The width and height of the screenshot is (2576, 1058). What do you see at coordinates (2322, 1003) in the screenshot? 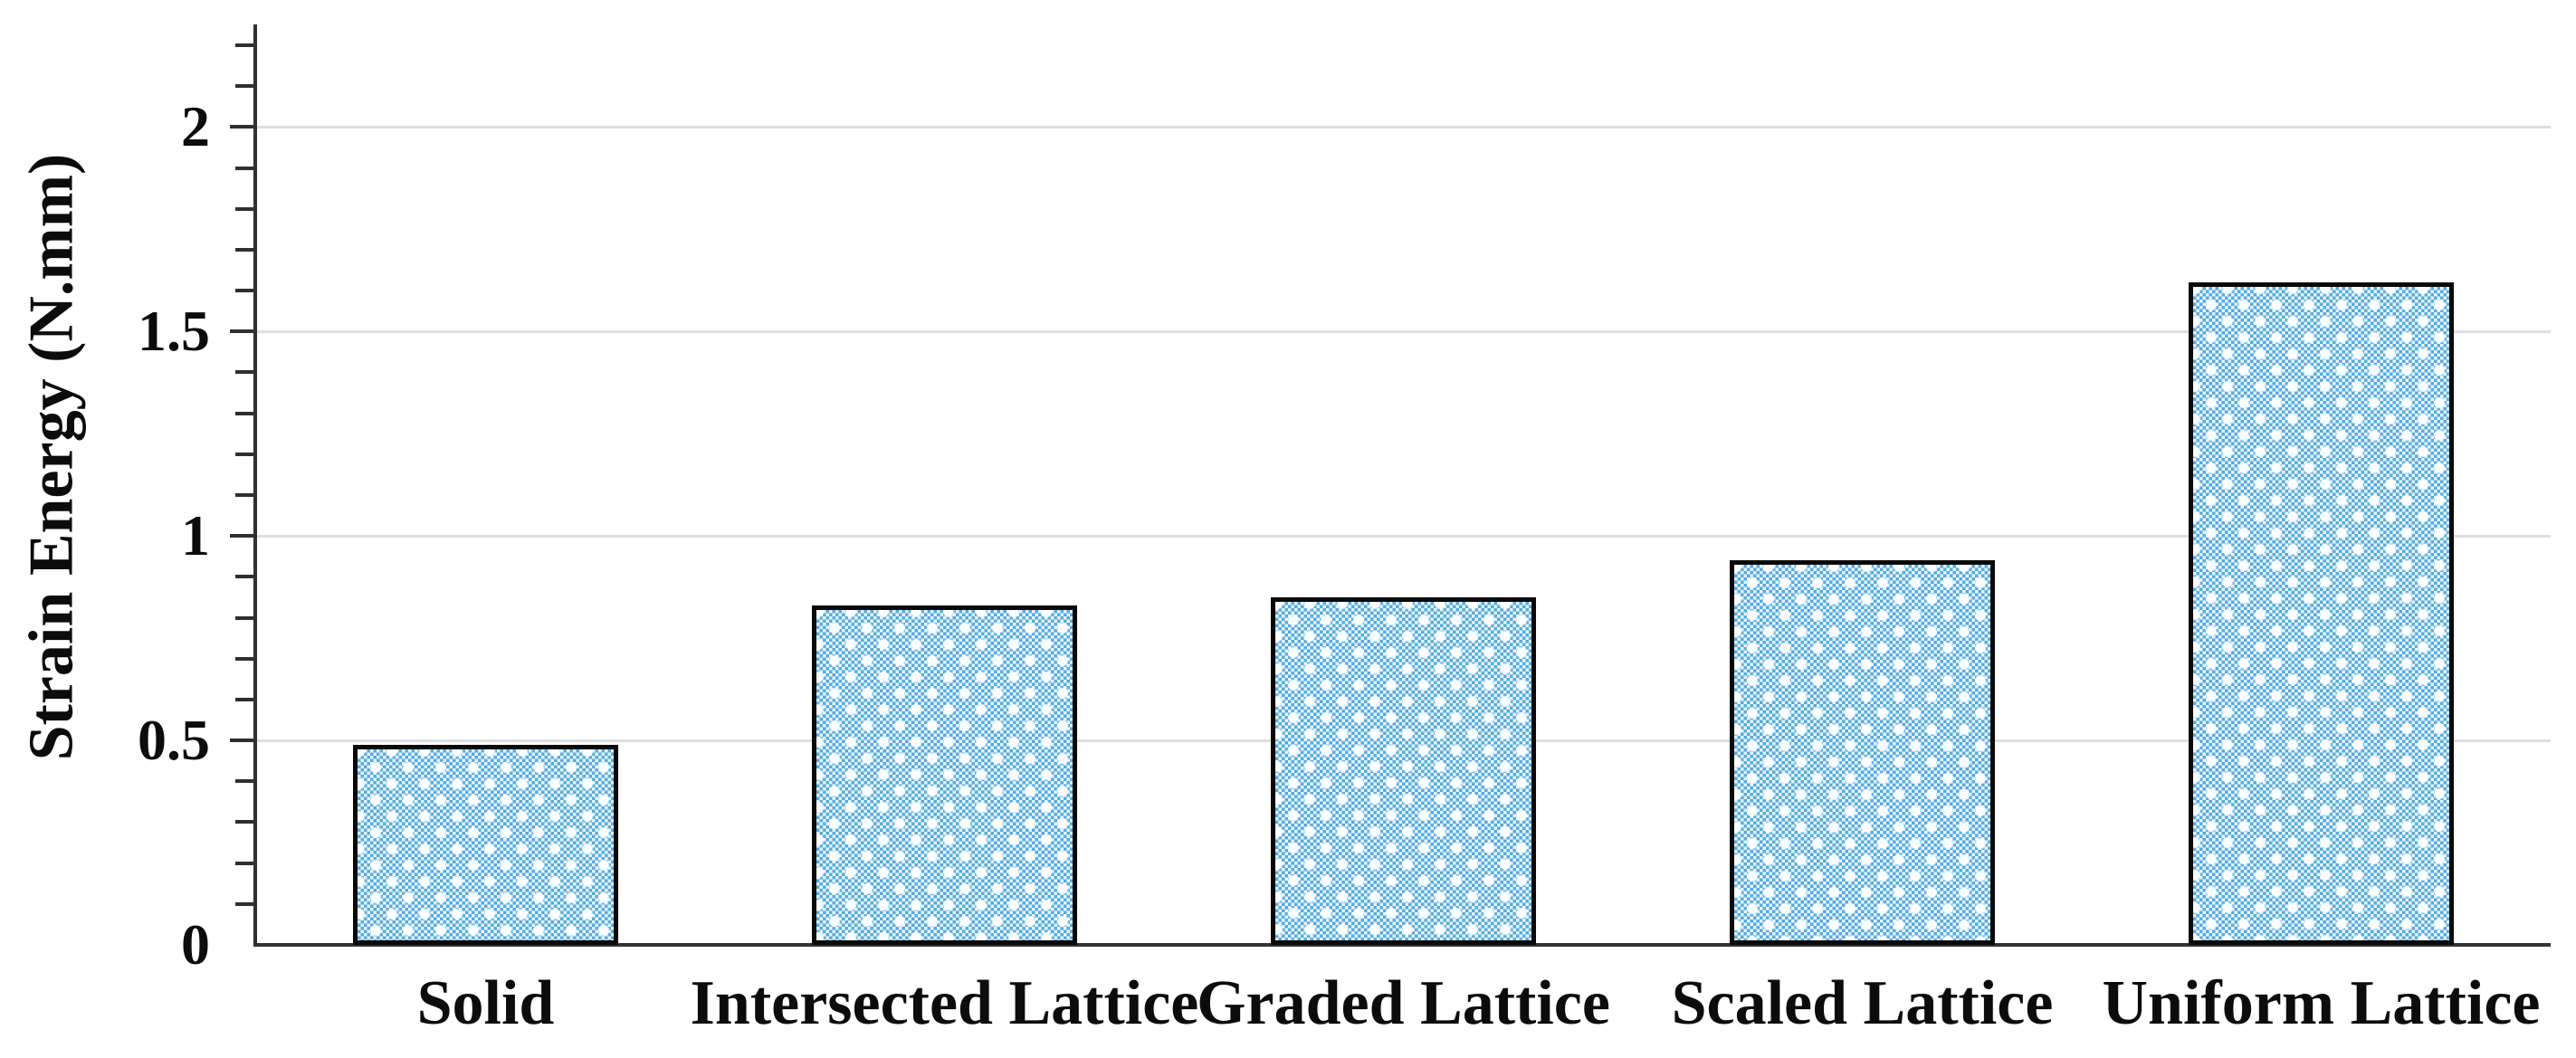
I see `x-category-label: Uniform Lattice` at bounding box center [2322, 1003].